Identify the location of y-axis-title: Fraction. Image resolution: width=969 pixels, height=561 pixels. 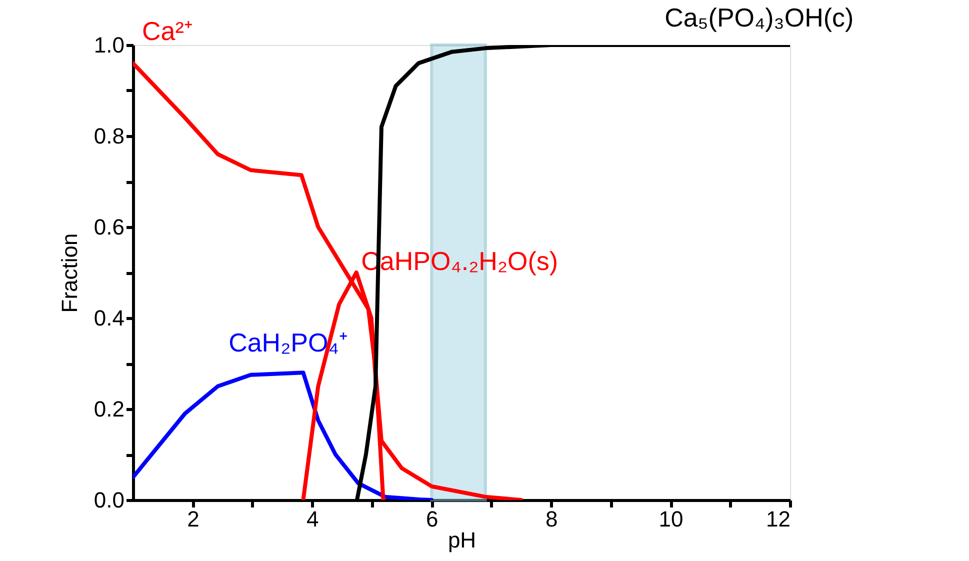
(69, 273).